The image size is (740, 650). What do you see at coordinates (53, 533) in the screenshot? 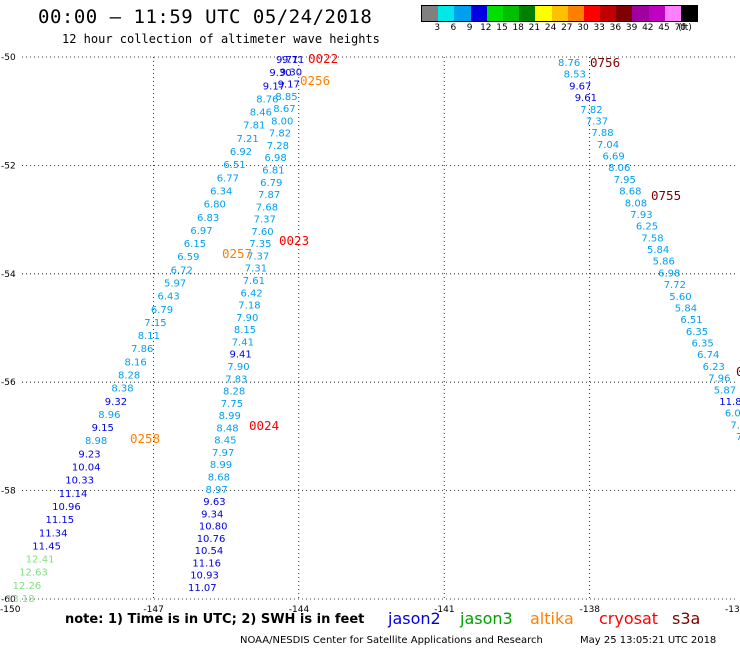
I see `wave-height-value: 11.34` at bounding box center [53, 533].